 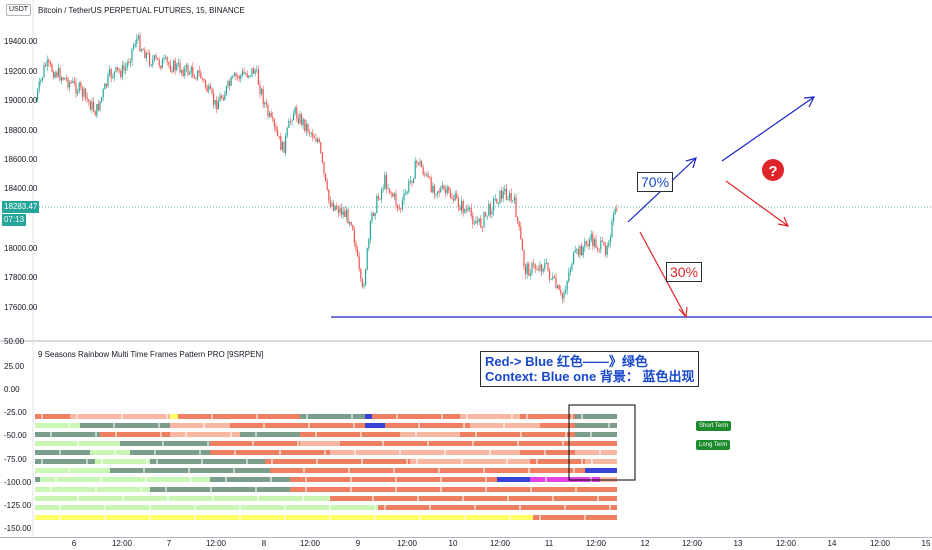 What do you see at coordinates (738, 543) in the screenshot?
I see `time-tick: 13` at bounding box center [738, 543].